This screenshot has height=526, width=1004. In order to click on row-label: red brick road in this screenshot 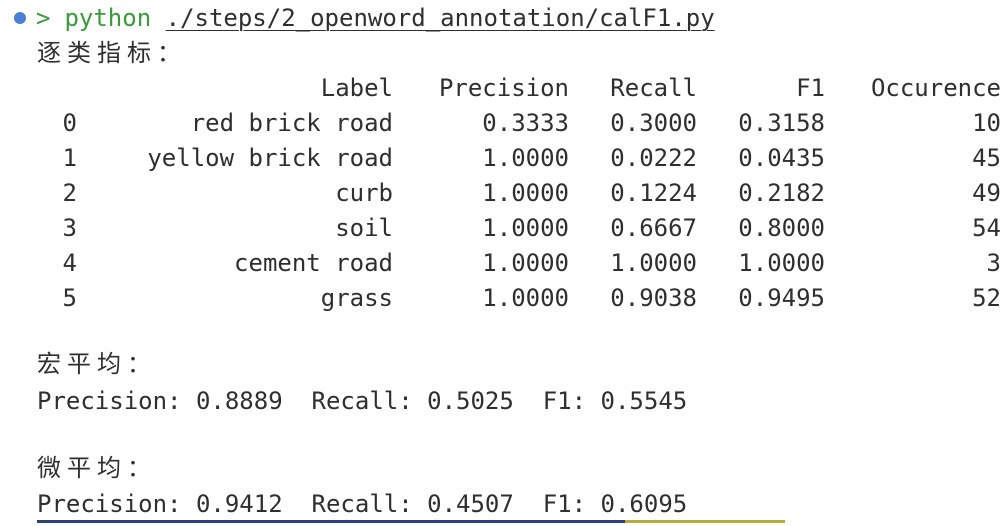, I will do `click(291, 123)`.